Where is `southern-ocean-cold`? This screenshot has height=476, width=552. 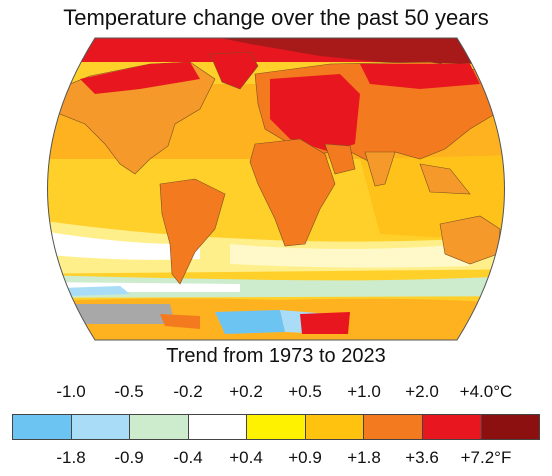 southern-ocean-cold is located at coordinates (95, 291).